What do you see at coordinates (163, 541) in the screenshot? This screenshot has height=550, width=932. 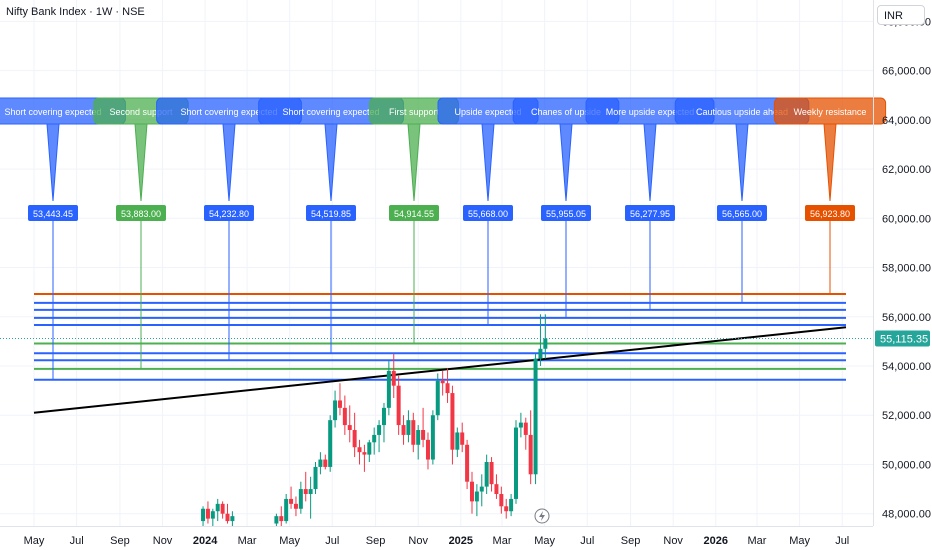 I see `time-tick-label: Nov` at bounding box center [163, 541].